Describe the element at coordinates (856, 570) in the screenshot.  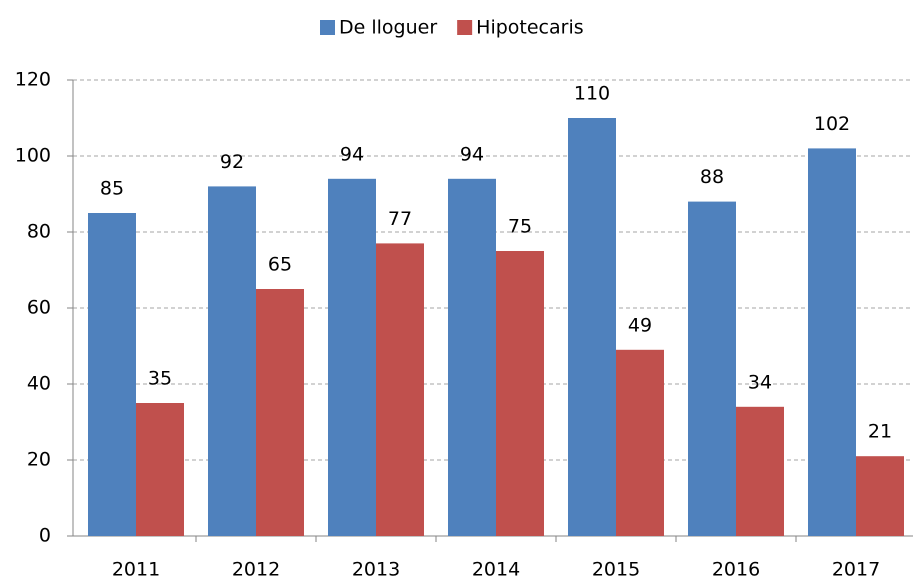
I see `x-tick-label: 2017` at that location.